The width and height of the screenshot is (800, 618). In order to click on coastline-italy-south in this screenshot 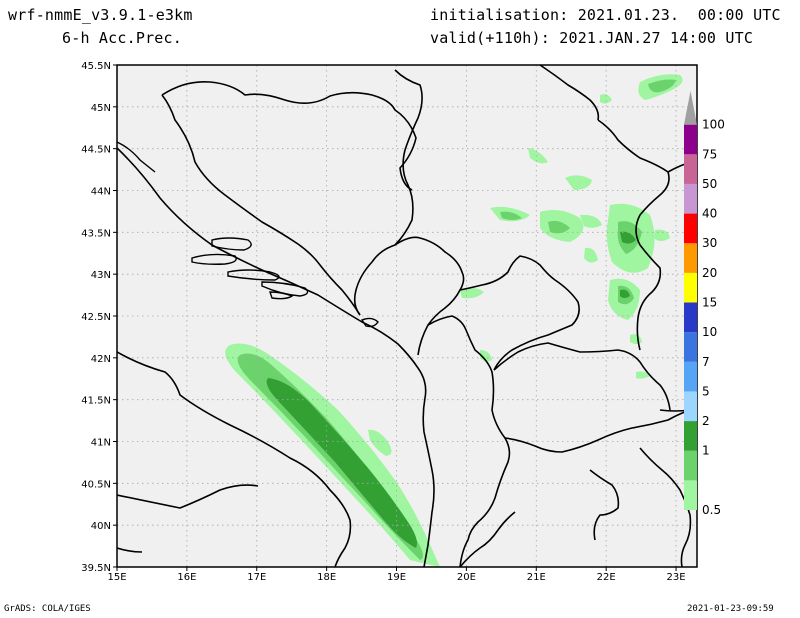, I will do `click(130, 550)`.